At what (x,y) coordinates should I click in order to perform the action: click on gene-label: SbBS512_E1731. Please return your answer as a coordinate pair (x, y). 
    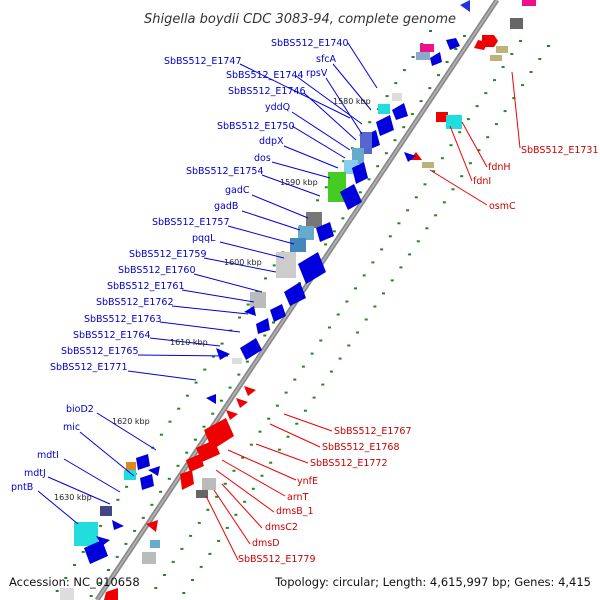
    Looking at the image, I should click on (560, 150).